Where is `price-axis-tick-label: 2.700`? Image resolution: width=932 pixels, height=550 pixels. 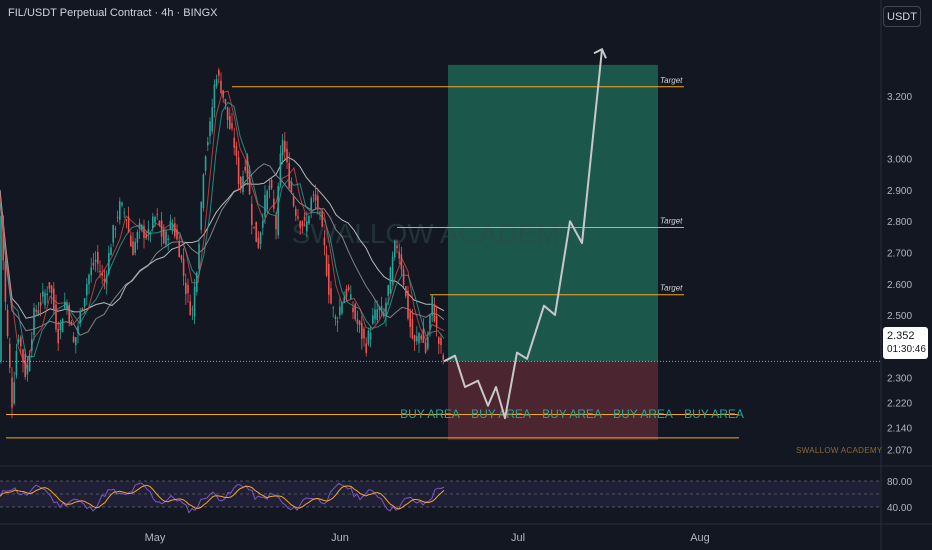 price-axis-tick-label: 2.700 is located at coordinates (899, 254).